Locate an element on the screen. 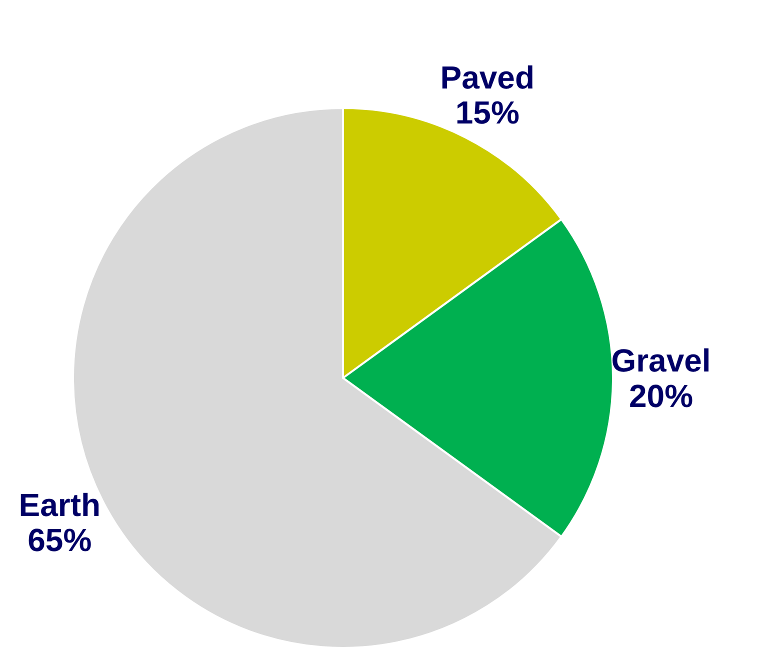  data-label: 65% is located at coordinates (60, 540).